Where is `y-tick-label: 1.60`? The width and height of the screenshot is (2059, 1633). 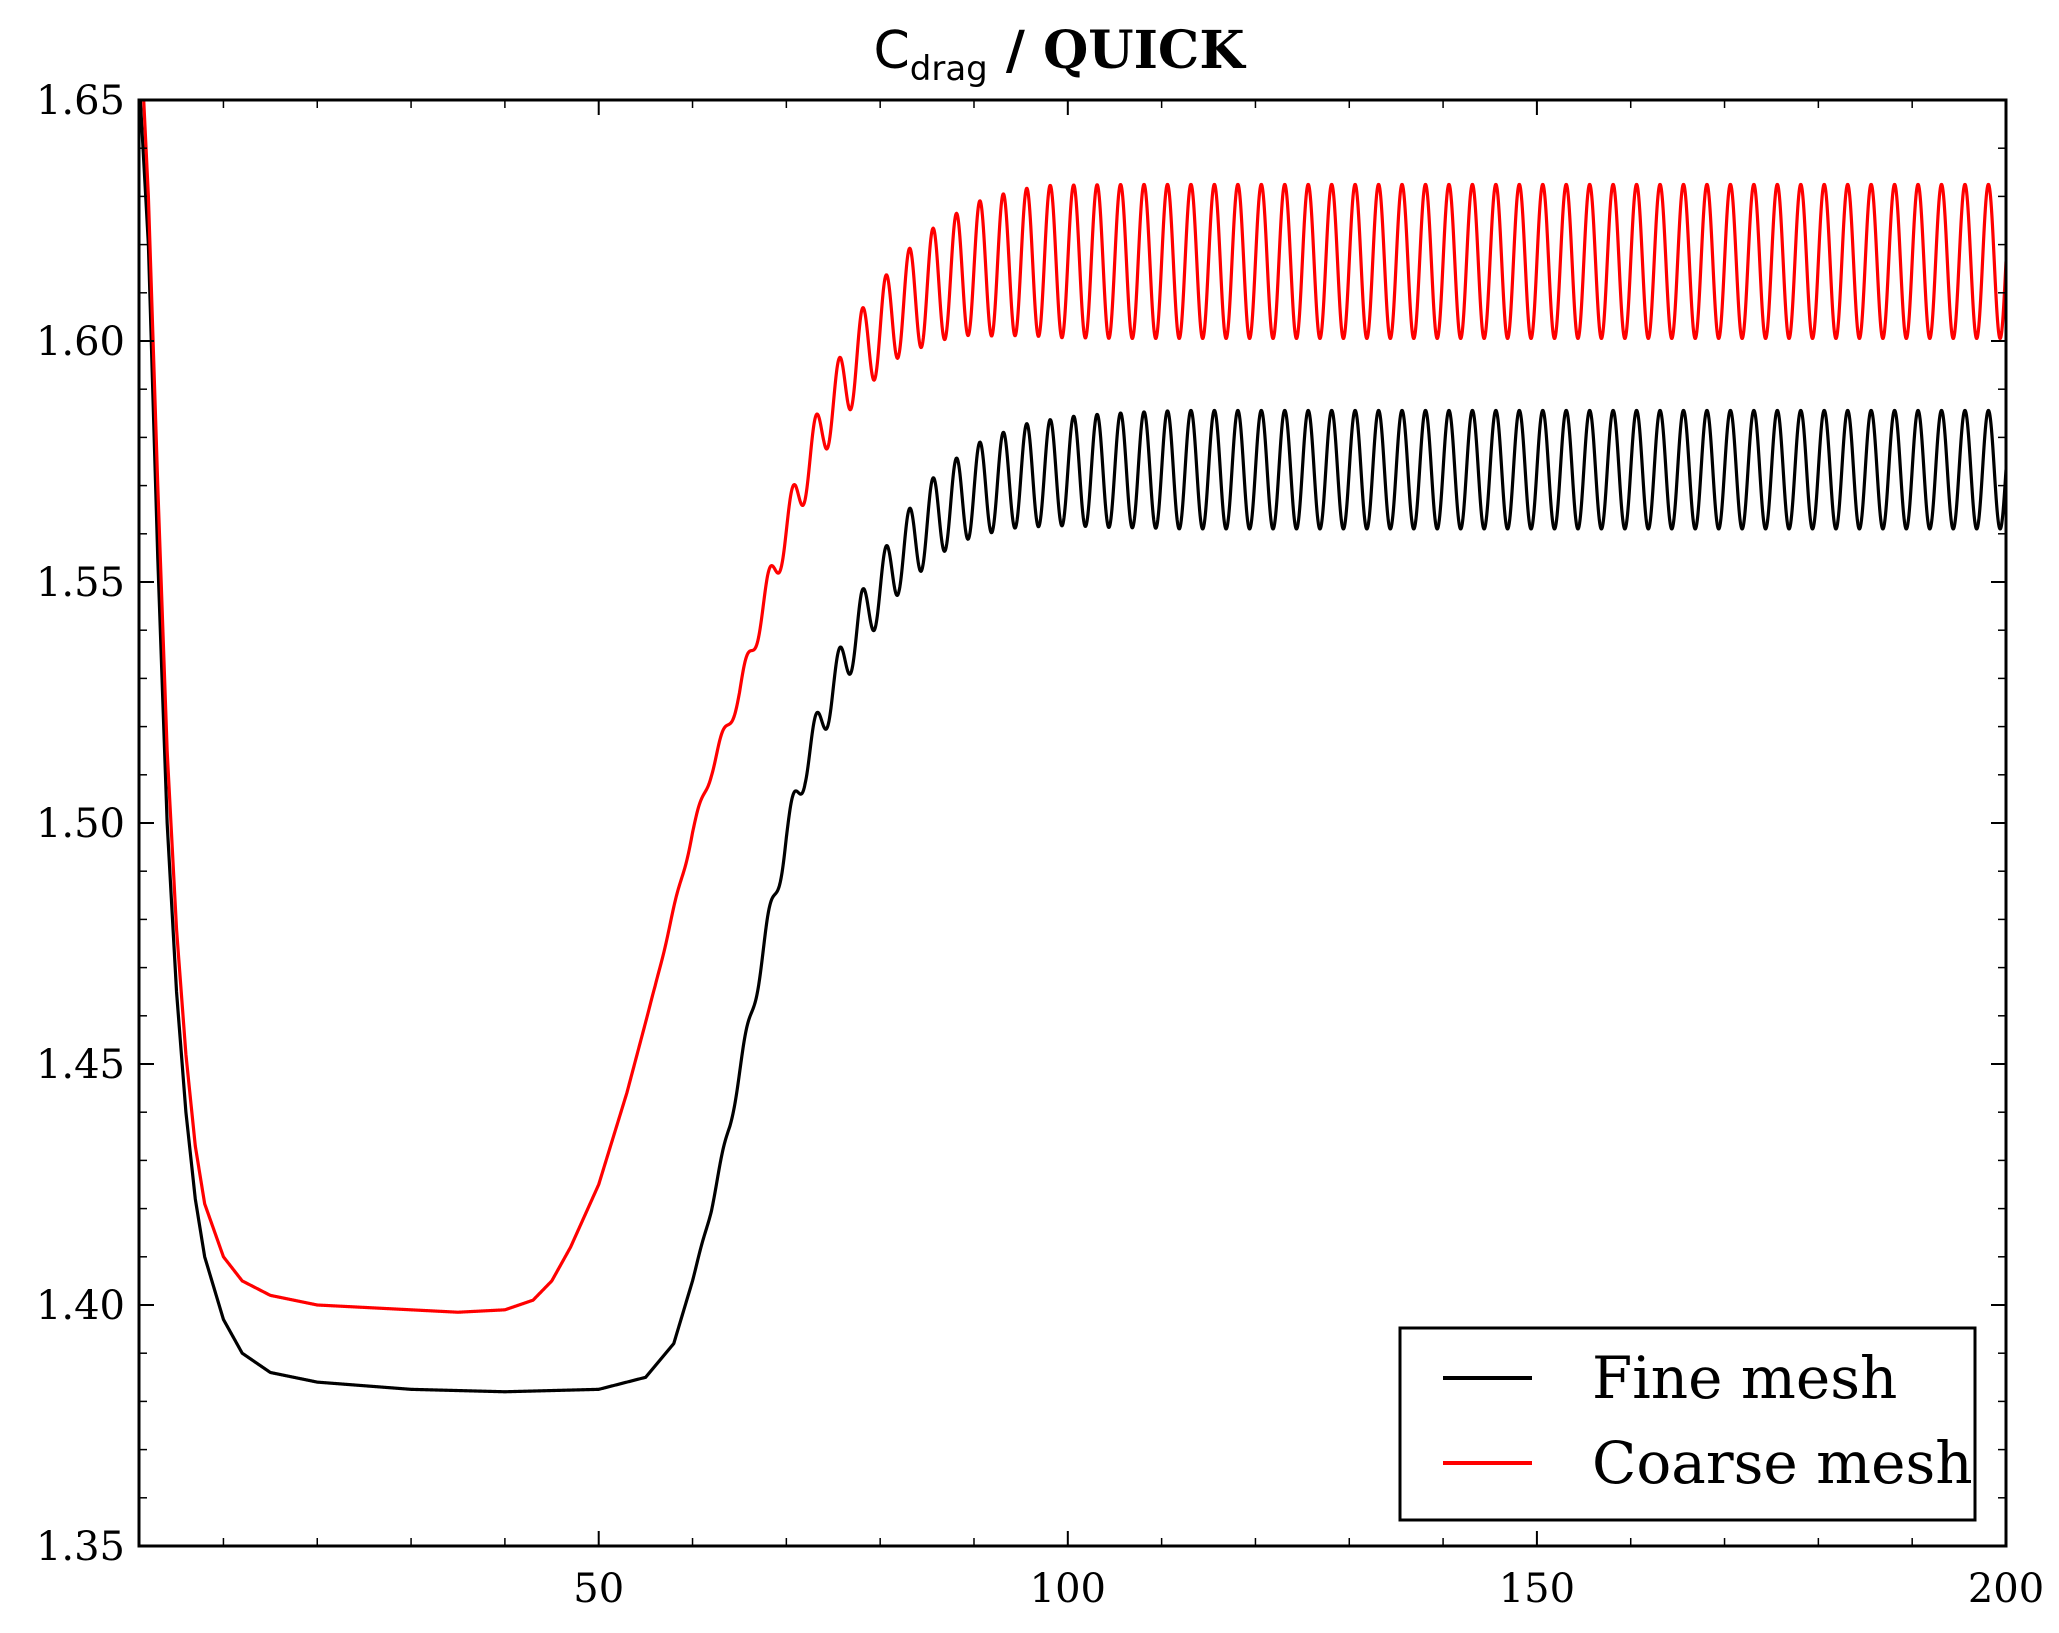
y-tick-label: 1.60 is located at coordinates (80, 342).